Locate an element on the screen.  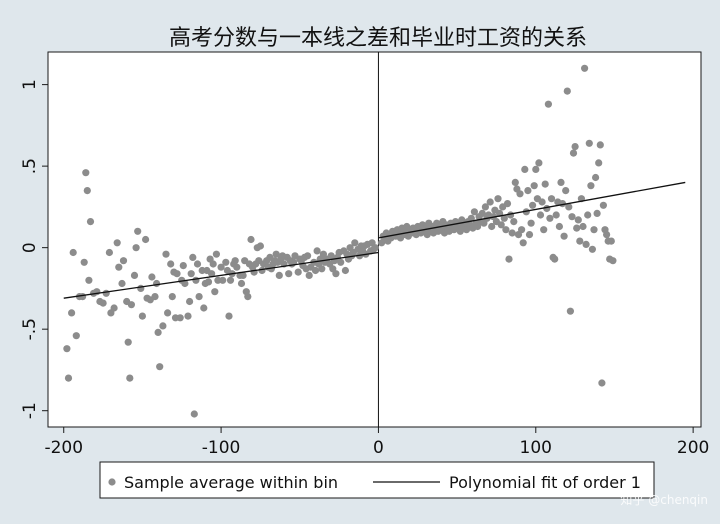
chart-title: 高考分数与一本线之差和毕业时工资的关系 is located at coordinates (378, 38).